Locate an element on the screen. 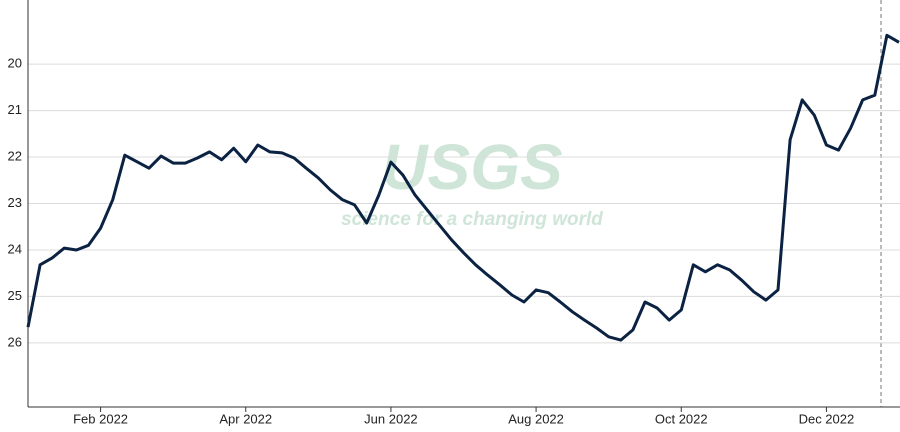 The image size is (900, 432). watermark-title: USGS is located at coordinates (472, 167).